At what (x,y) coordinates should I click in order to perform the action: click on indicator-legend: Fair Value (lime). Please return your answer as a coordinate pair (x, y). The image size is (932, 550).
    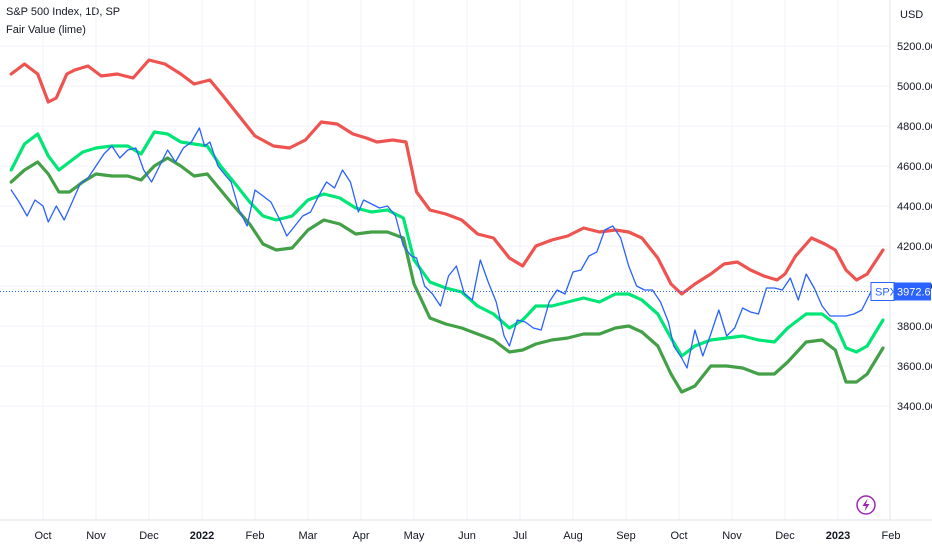
    Looking at the image, I should click on (46, 30).